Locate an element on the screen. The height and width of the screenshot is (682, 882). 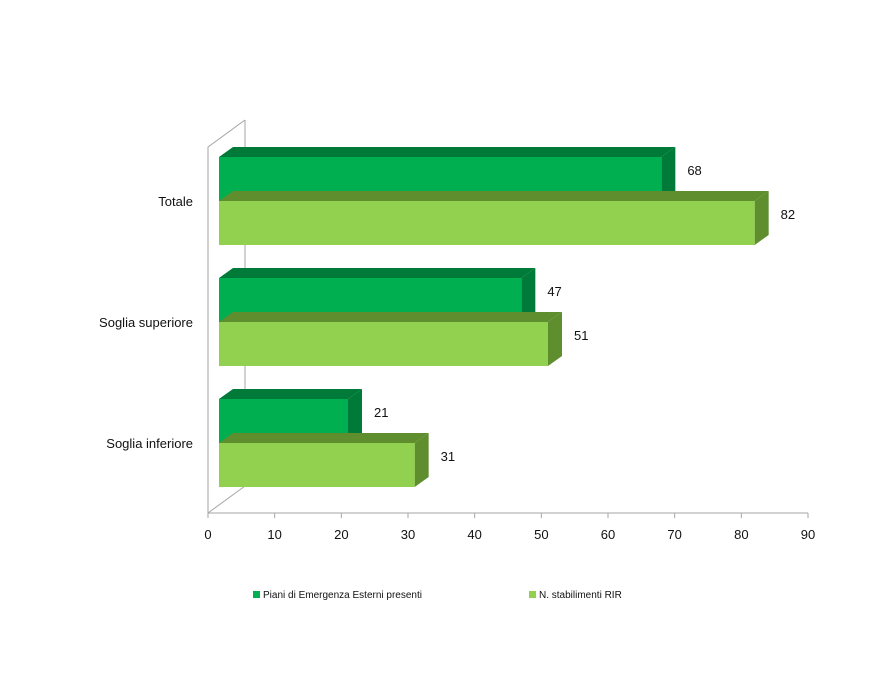
bar-soglia-superiore-n-stabilimenti-rir is located at coordinates (383, 344).